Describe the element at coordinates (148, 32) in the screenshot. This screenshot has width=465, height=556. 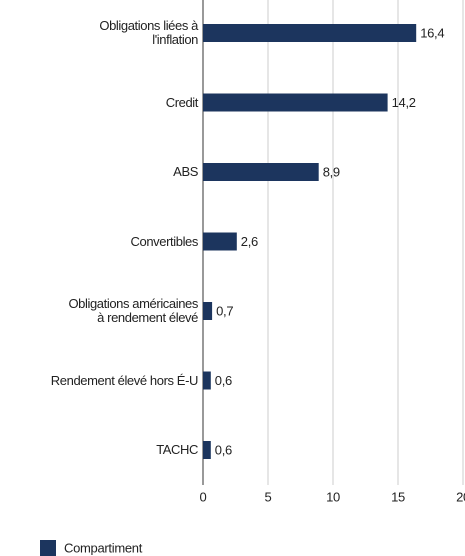
I see `y-tick-label: Obligations liées à l'inflation` at that location.